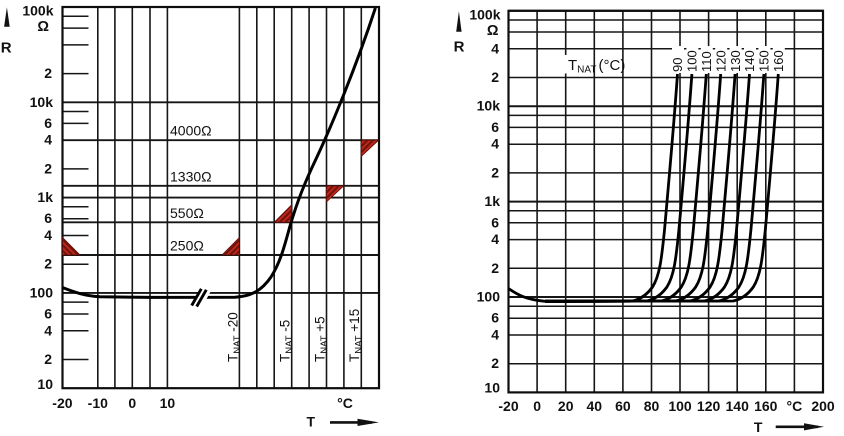 Image resolution: width=844 pixels, height=436 pixels. I want to click on svg-text: 1330Ω, so click(191, 176).